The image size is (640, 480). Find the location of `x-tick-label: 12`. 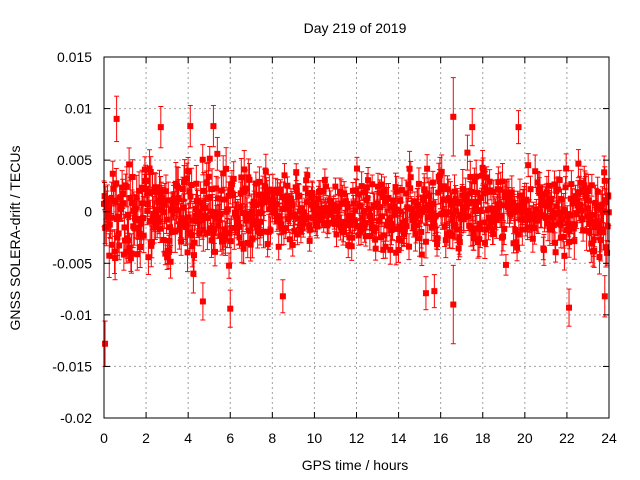

x-tick-label: 12 is located at coordinates (357, 438).